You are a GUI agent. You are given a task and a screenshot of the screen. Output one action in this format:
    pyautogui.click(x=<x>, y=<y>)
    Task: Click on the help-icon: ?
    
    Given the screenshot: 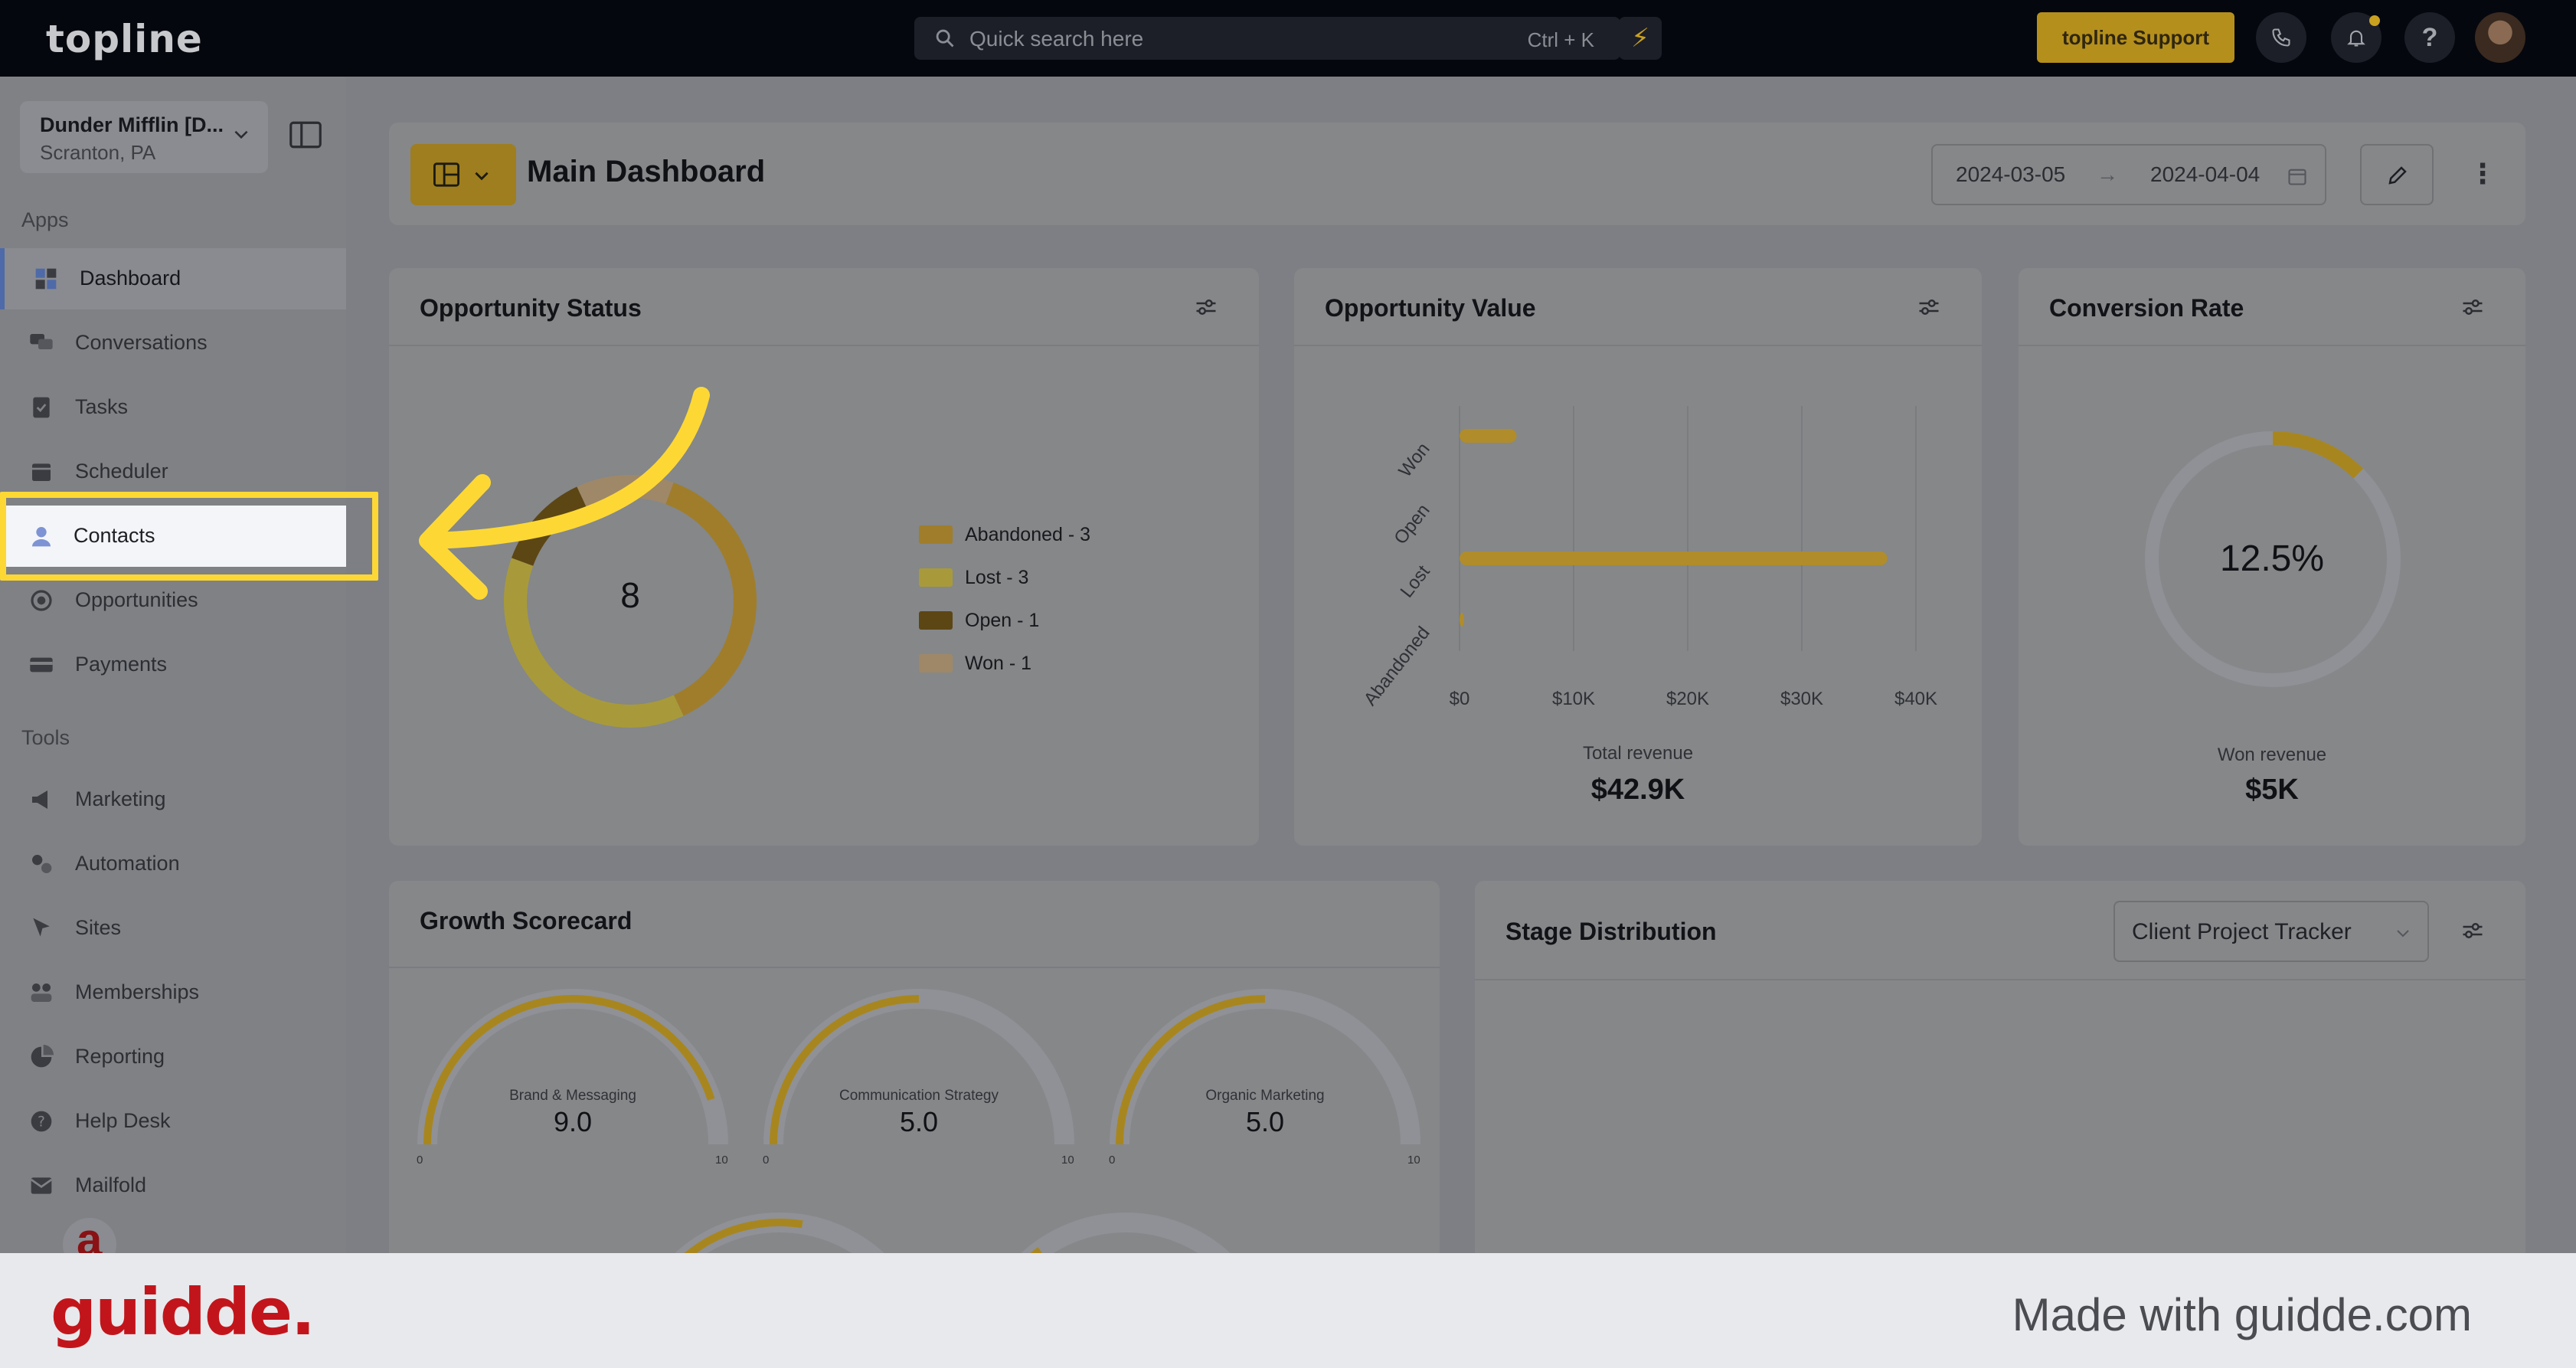 What is the action you would take?
    pyautogui.click(x=41, y=1121)
    